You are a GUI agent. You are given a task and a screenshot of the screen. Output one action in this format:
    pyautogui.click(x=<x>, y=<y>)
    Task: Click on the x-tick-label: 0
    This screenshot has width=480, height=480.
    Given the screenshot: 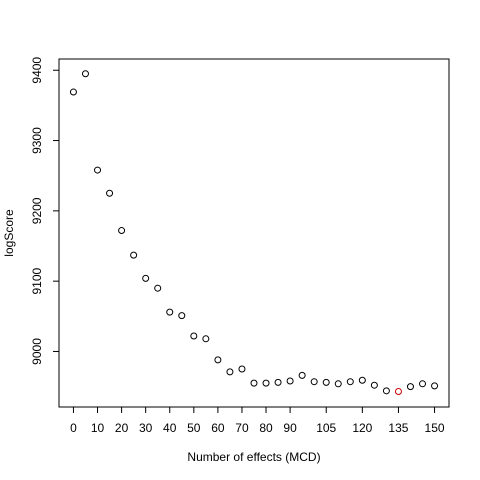 What is the action you would take?
    pyautogui.click(x=73, y=428)
    